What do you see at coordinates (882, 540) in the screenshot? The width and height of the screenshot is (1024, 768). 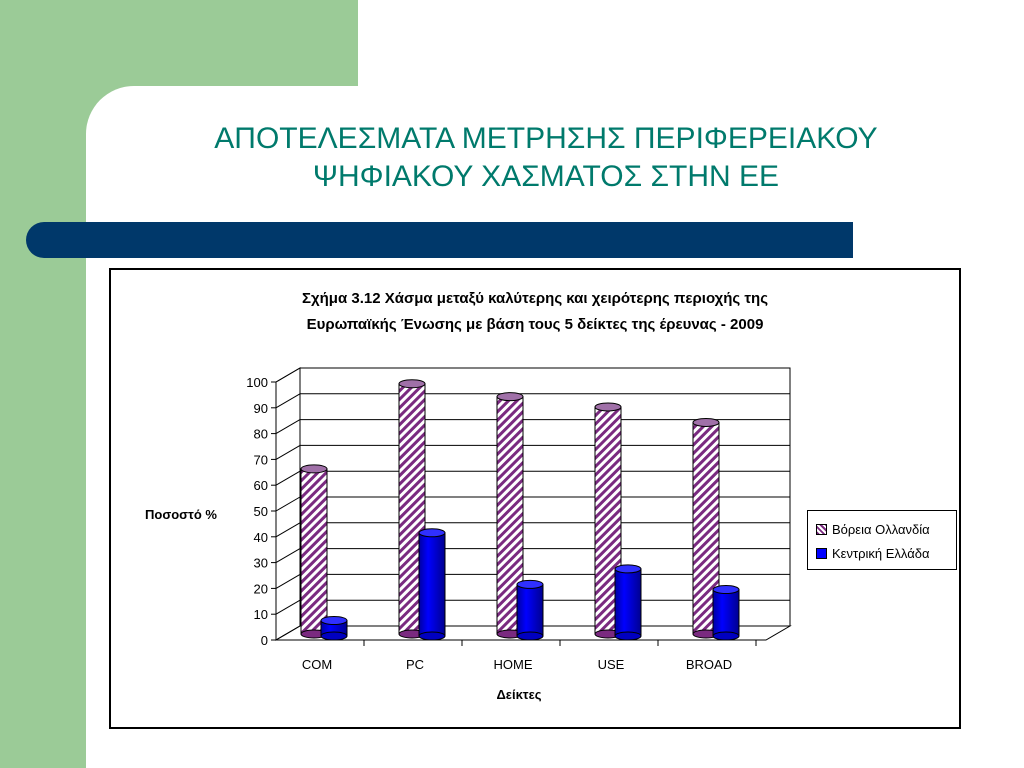 I see `legend: Βόρεια Ολλανδία Κεντρική Ελλάδα` at bounding box center [882, 540].